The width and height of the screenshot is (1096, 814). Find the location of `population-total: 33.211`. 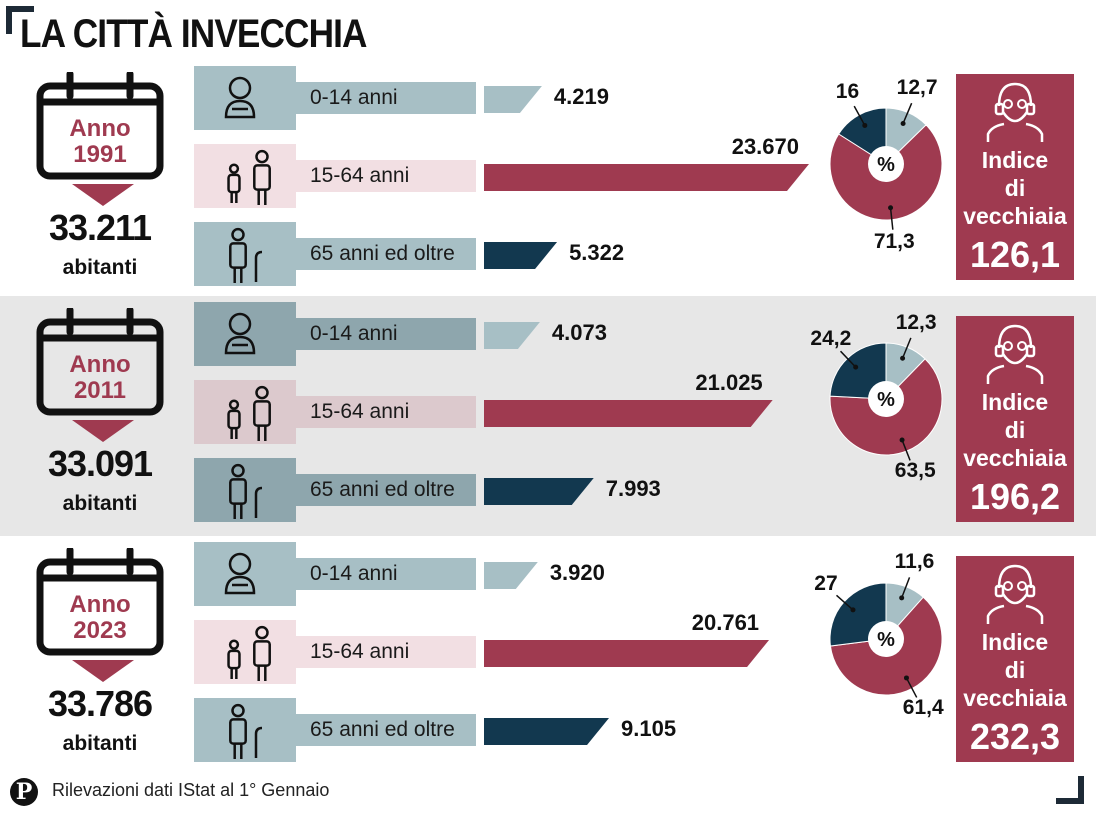

population-total: 33.211 is located at coordinates (100, 227).